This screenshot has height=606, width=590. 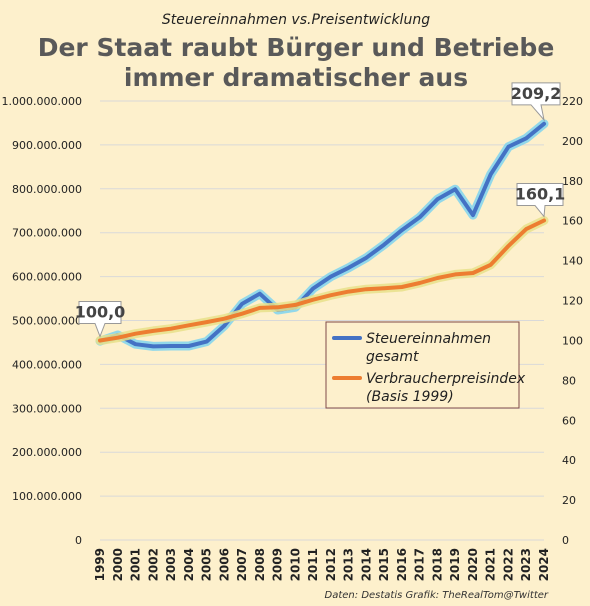 What do you see at coordinates (491, 564) in the screenshot?
I see `x-tick-label: 2021` at bounding box center [491, 564].